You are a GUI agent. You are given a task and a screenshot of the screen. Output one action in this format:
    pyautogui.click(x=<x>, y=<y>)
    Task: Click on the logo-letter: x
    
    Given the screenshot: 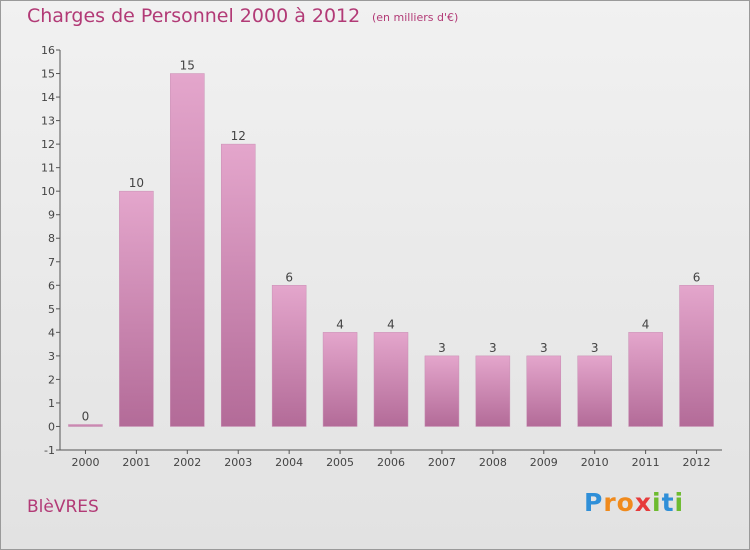 What is the action you would take?
    pyautogui.click(x=643, y=502)
    